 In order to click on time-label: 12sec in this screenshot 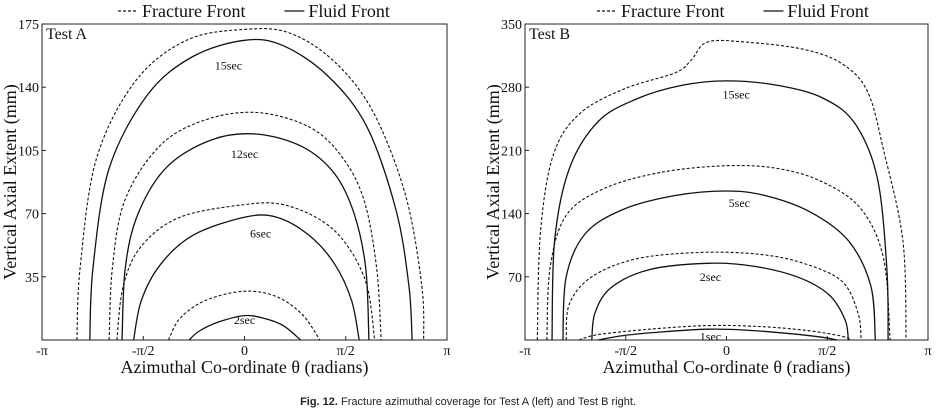, I will do `click(244, 154)`.